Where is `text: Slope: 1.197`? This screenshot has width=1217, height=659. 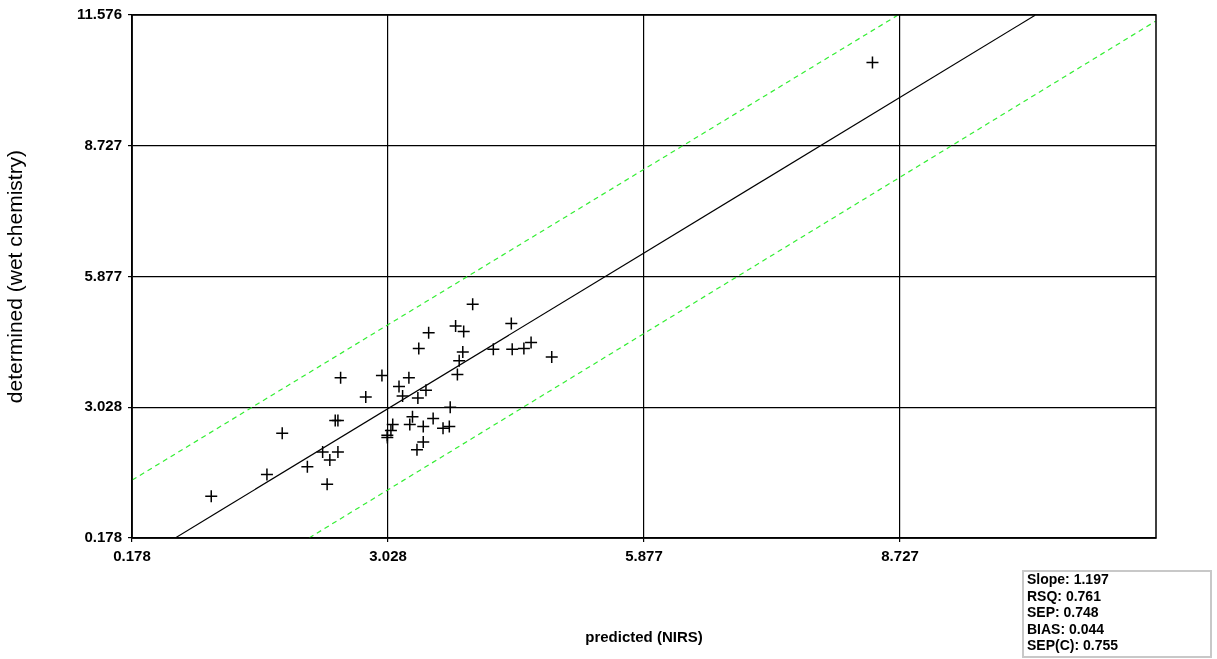 text: Slope: 1.197 is located at coordinates (1068, 579).